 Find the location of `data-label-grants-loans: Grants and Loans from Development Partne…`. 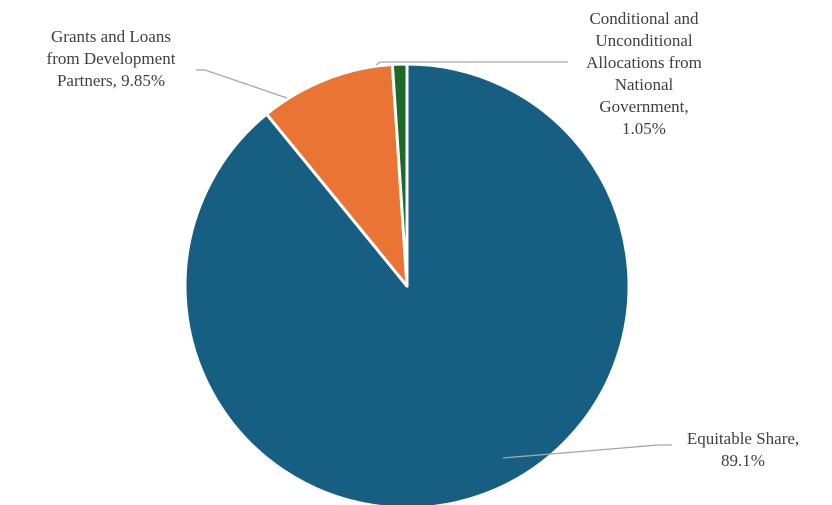

data-label-grants-loans: Grants and Loans from Development Partne… is located at coordinates (111, 58).